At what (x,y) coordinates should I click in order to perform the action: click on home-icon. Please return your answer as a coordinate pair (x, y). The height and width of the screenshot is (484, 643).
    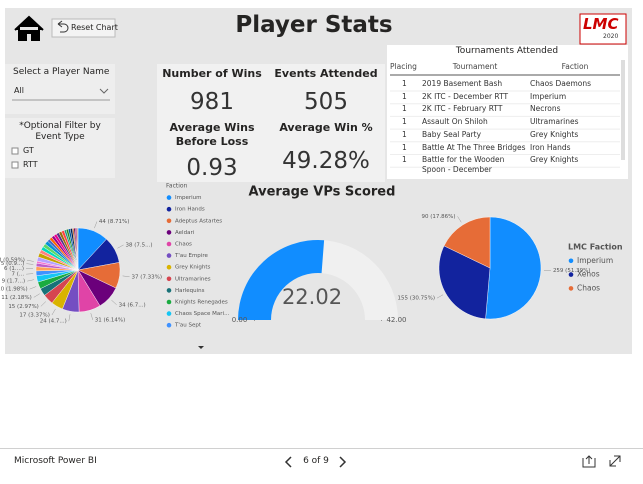
    Looking at the image, I should click on (29, 28).